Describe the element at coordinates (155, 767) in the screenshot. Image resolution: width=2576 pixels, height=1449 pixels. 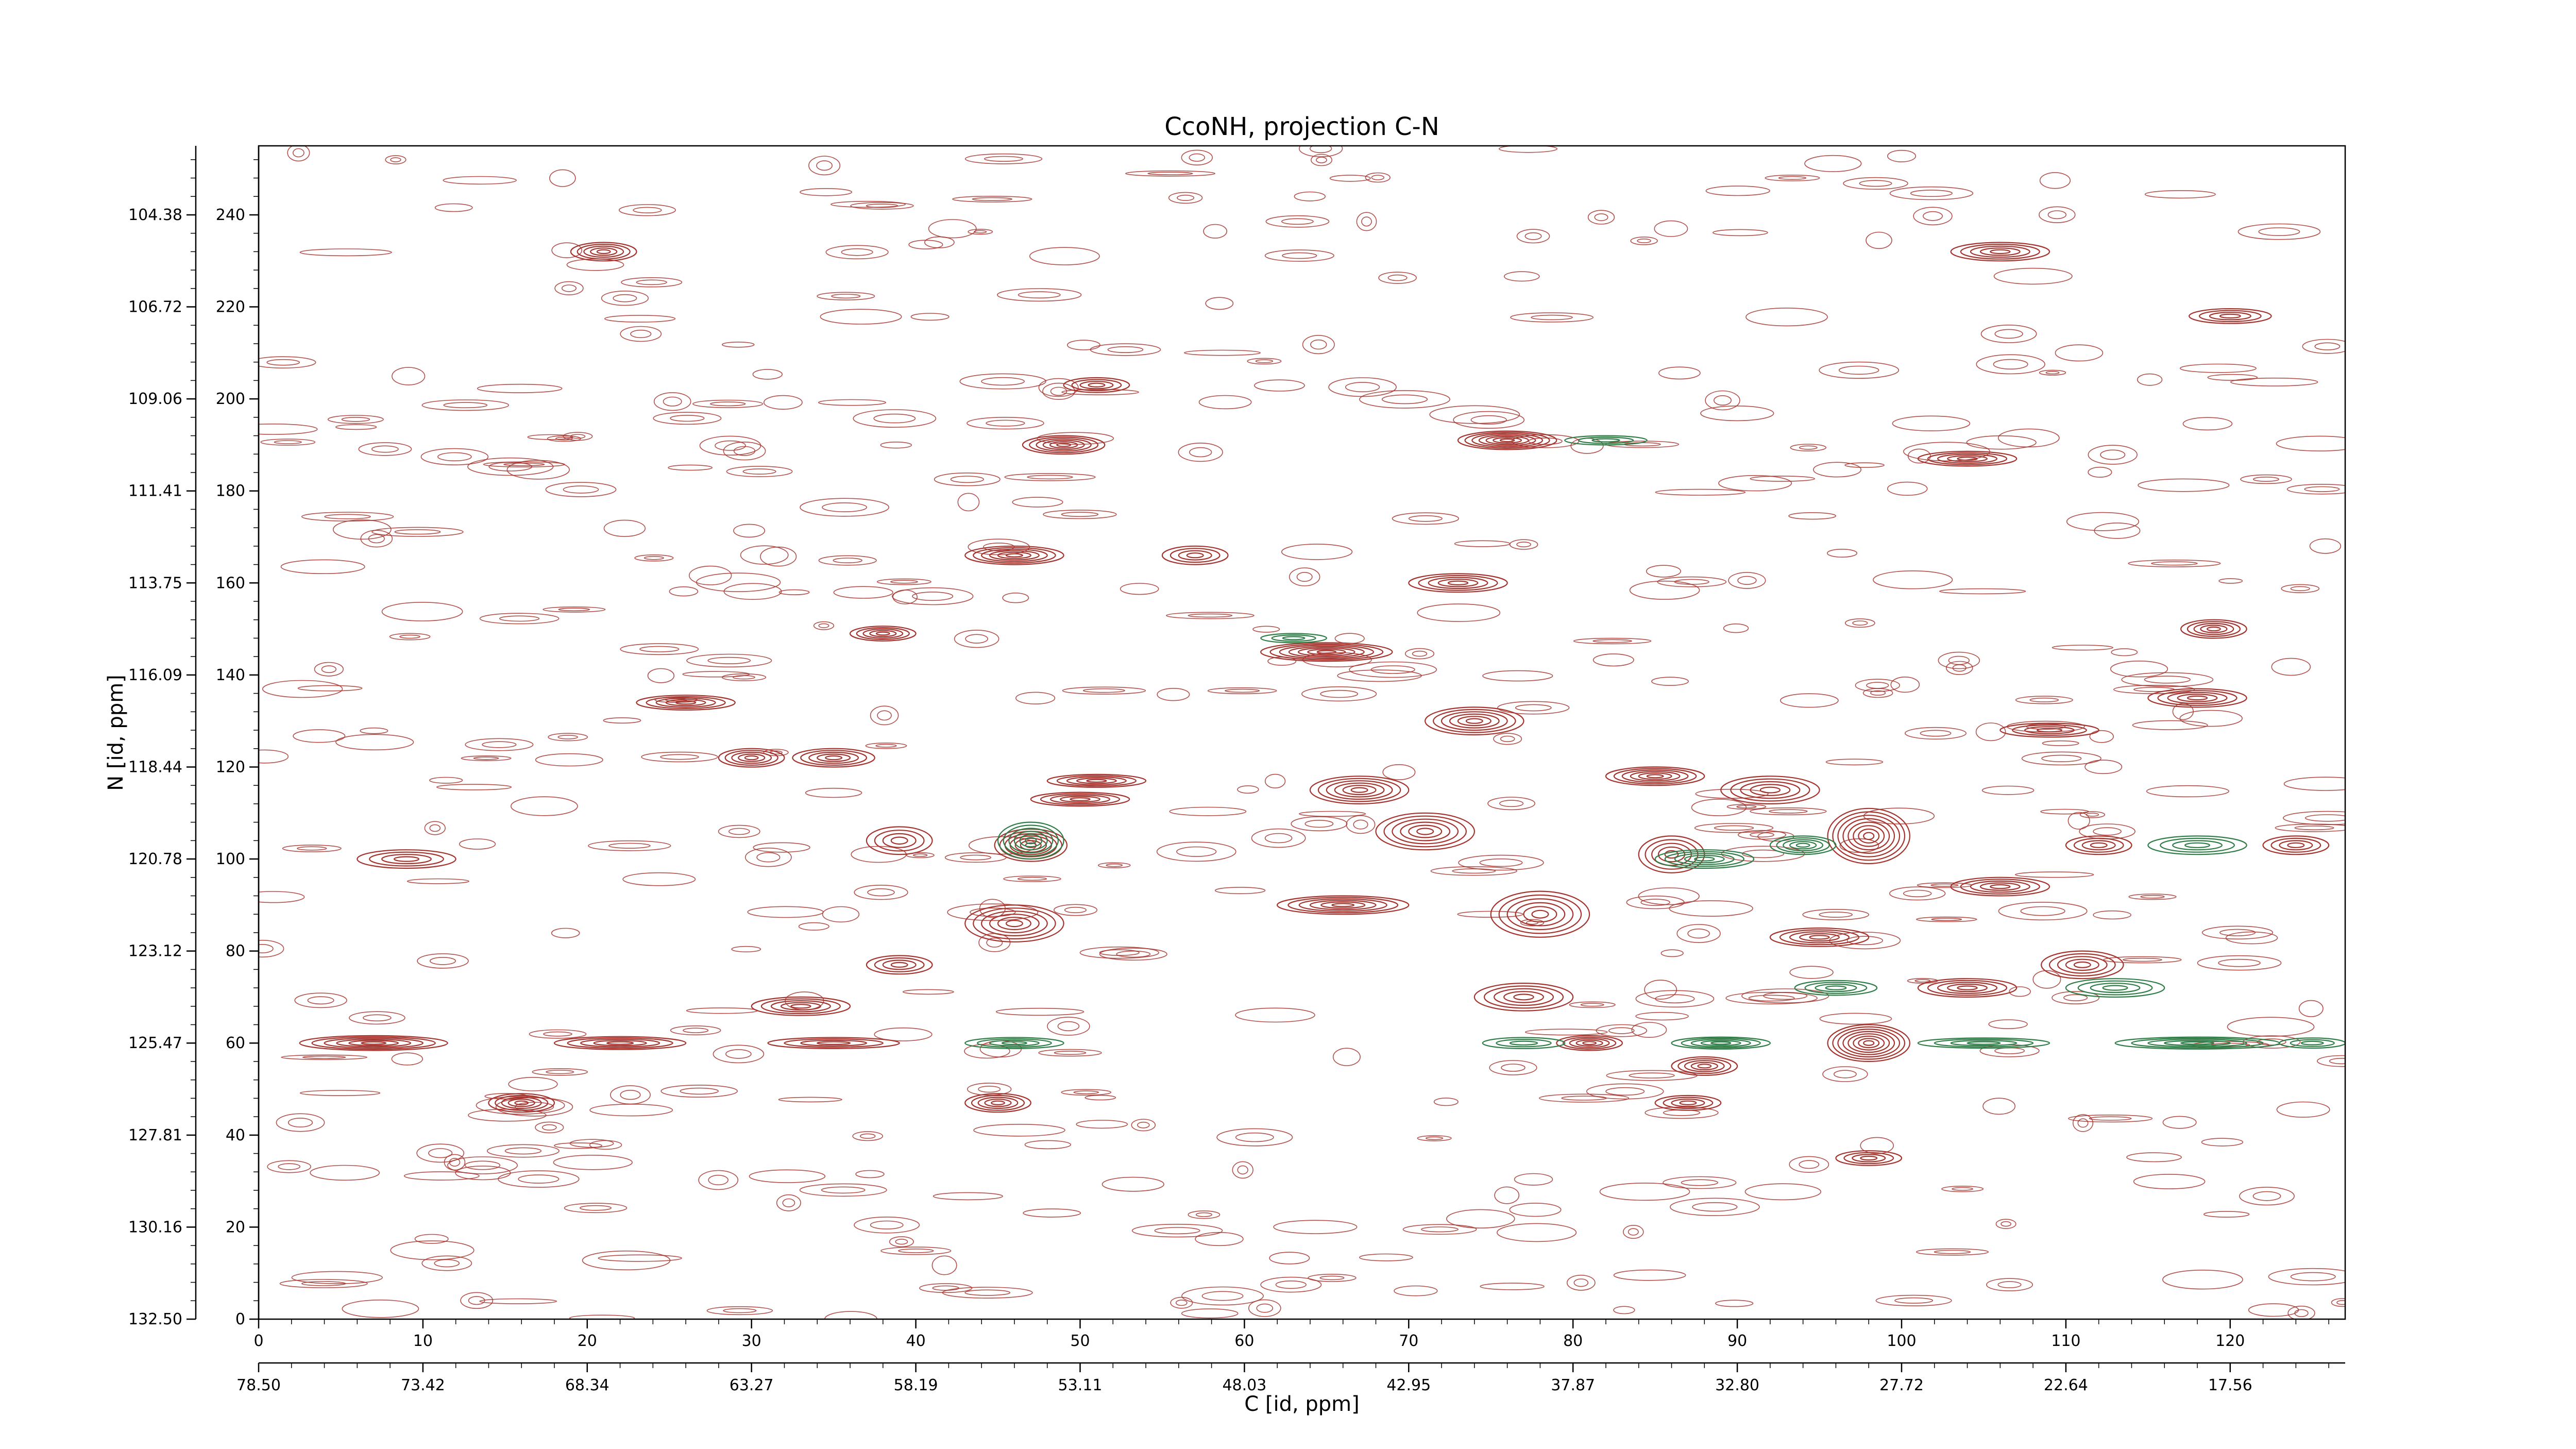
I see `y-ppm-tick-label: 118.44` at that location.